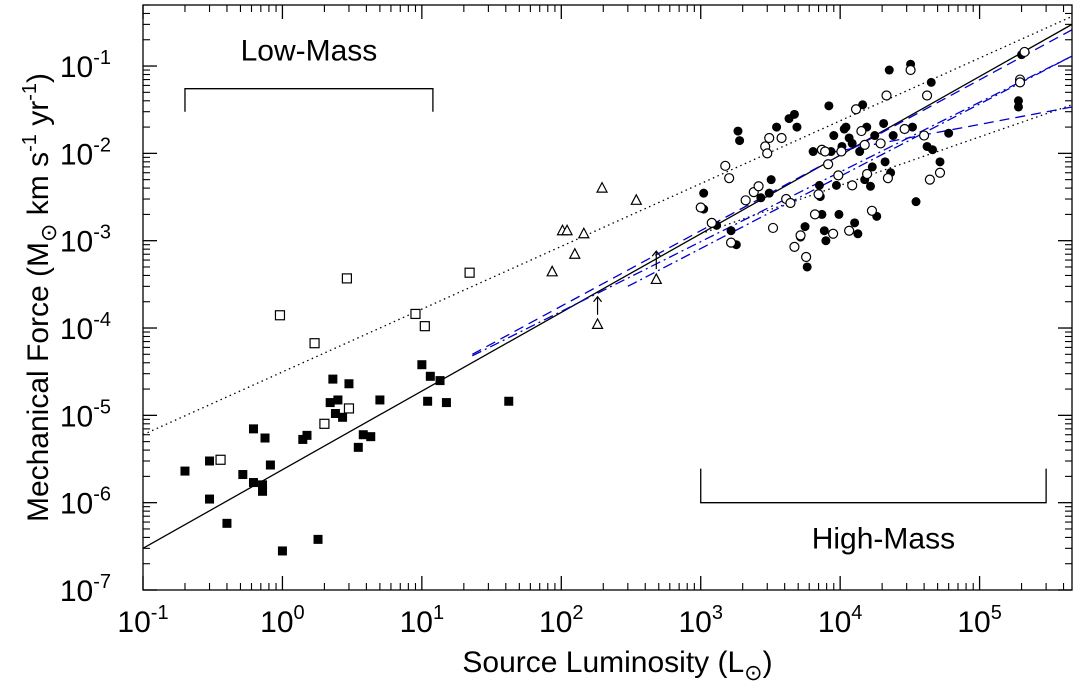  Describe the element at coordinates (700, 620) in the screenshot. I see `x-tick-label: 10³` at that location.